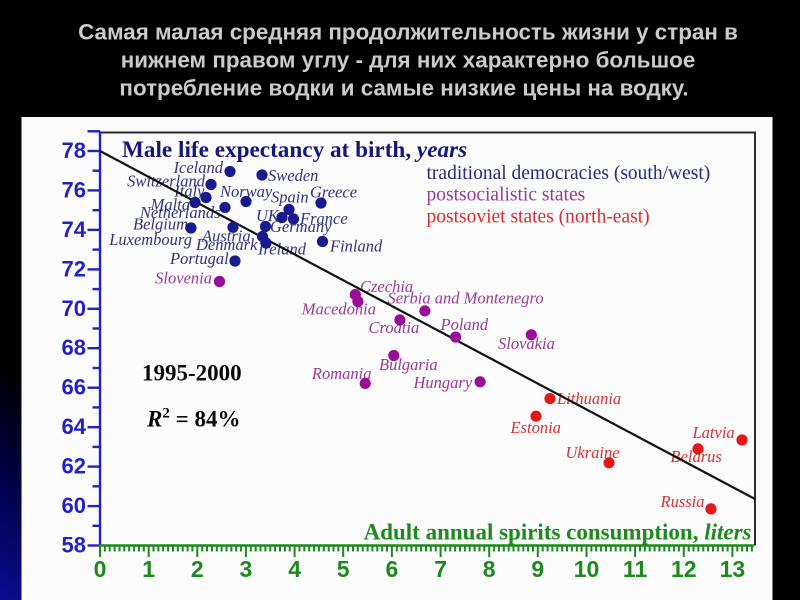 The width and height of the screenshot is (800, 600). Describe the element at coordinates (593, 452) in the screenshot. I see `svg-text: Ukraine` at that location.